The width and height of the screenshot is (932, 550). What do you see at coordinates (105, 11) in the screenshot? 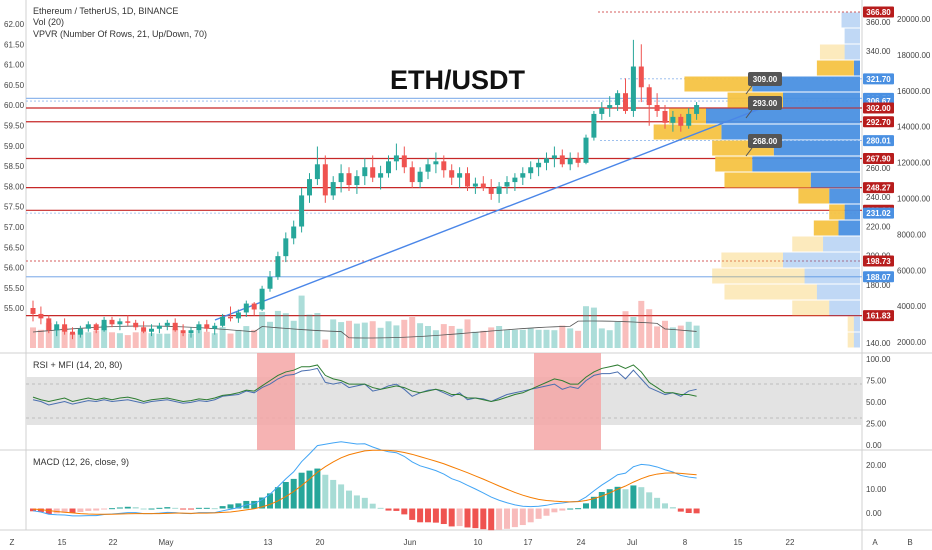
I see `legend-symbol: Ethereum / TetherUS, 1D, BINANCE` at bounding box center [105, 11].